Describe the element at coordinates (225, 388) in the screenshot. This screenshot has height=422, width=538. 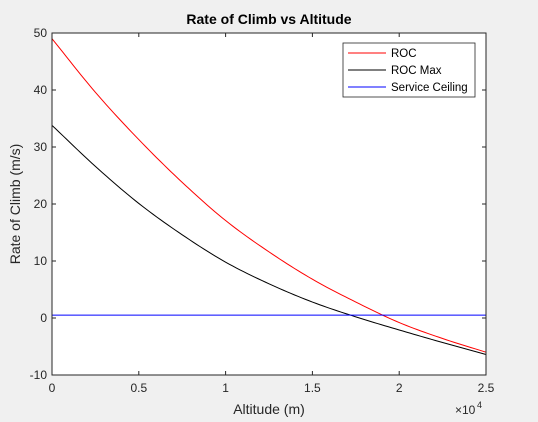
I see `x-tick-label: 1` at that location.